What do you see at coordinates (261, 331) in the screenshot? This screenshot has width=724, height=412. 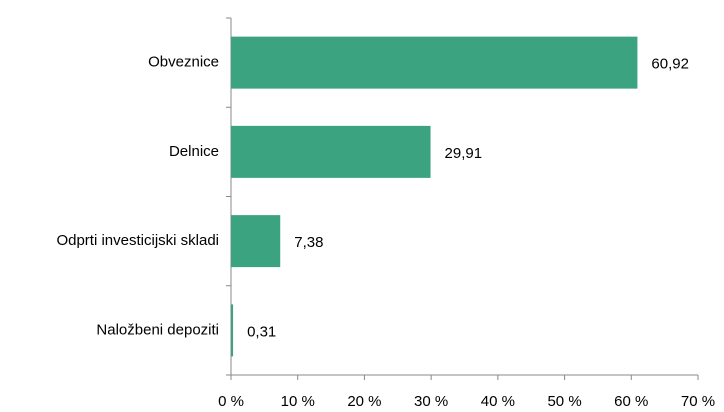 I see `data-label: 0,31` at bounding box center [261, 331].